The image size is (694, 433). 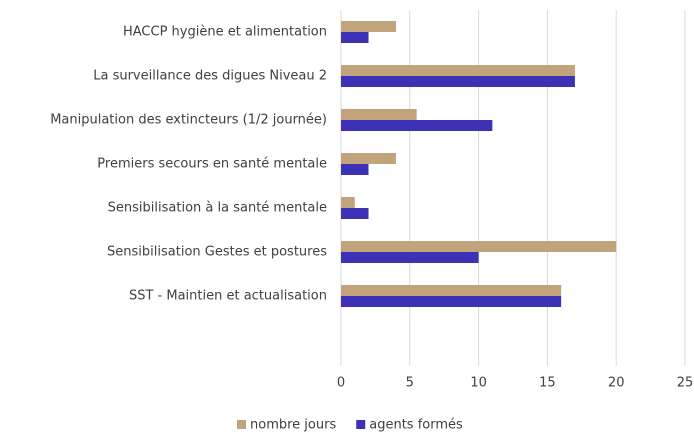 What do you see at coordinates (410, 383) in the screenshot?
I see `x-tick-label: 5` at bounding box center [410, 383].